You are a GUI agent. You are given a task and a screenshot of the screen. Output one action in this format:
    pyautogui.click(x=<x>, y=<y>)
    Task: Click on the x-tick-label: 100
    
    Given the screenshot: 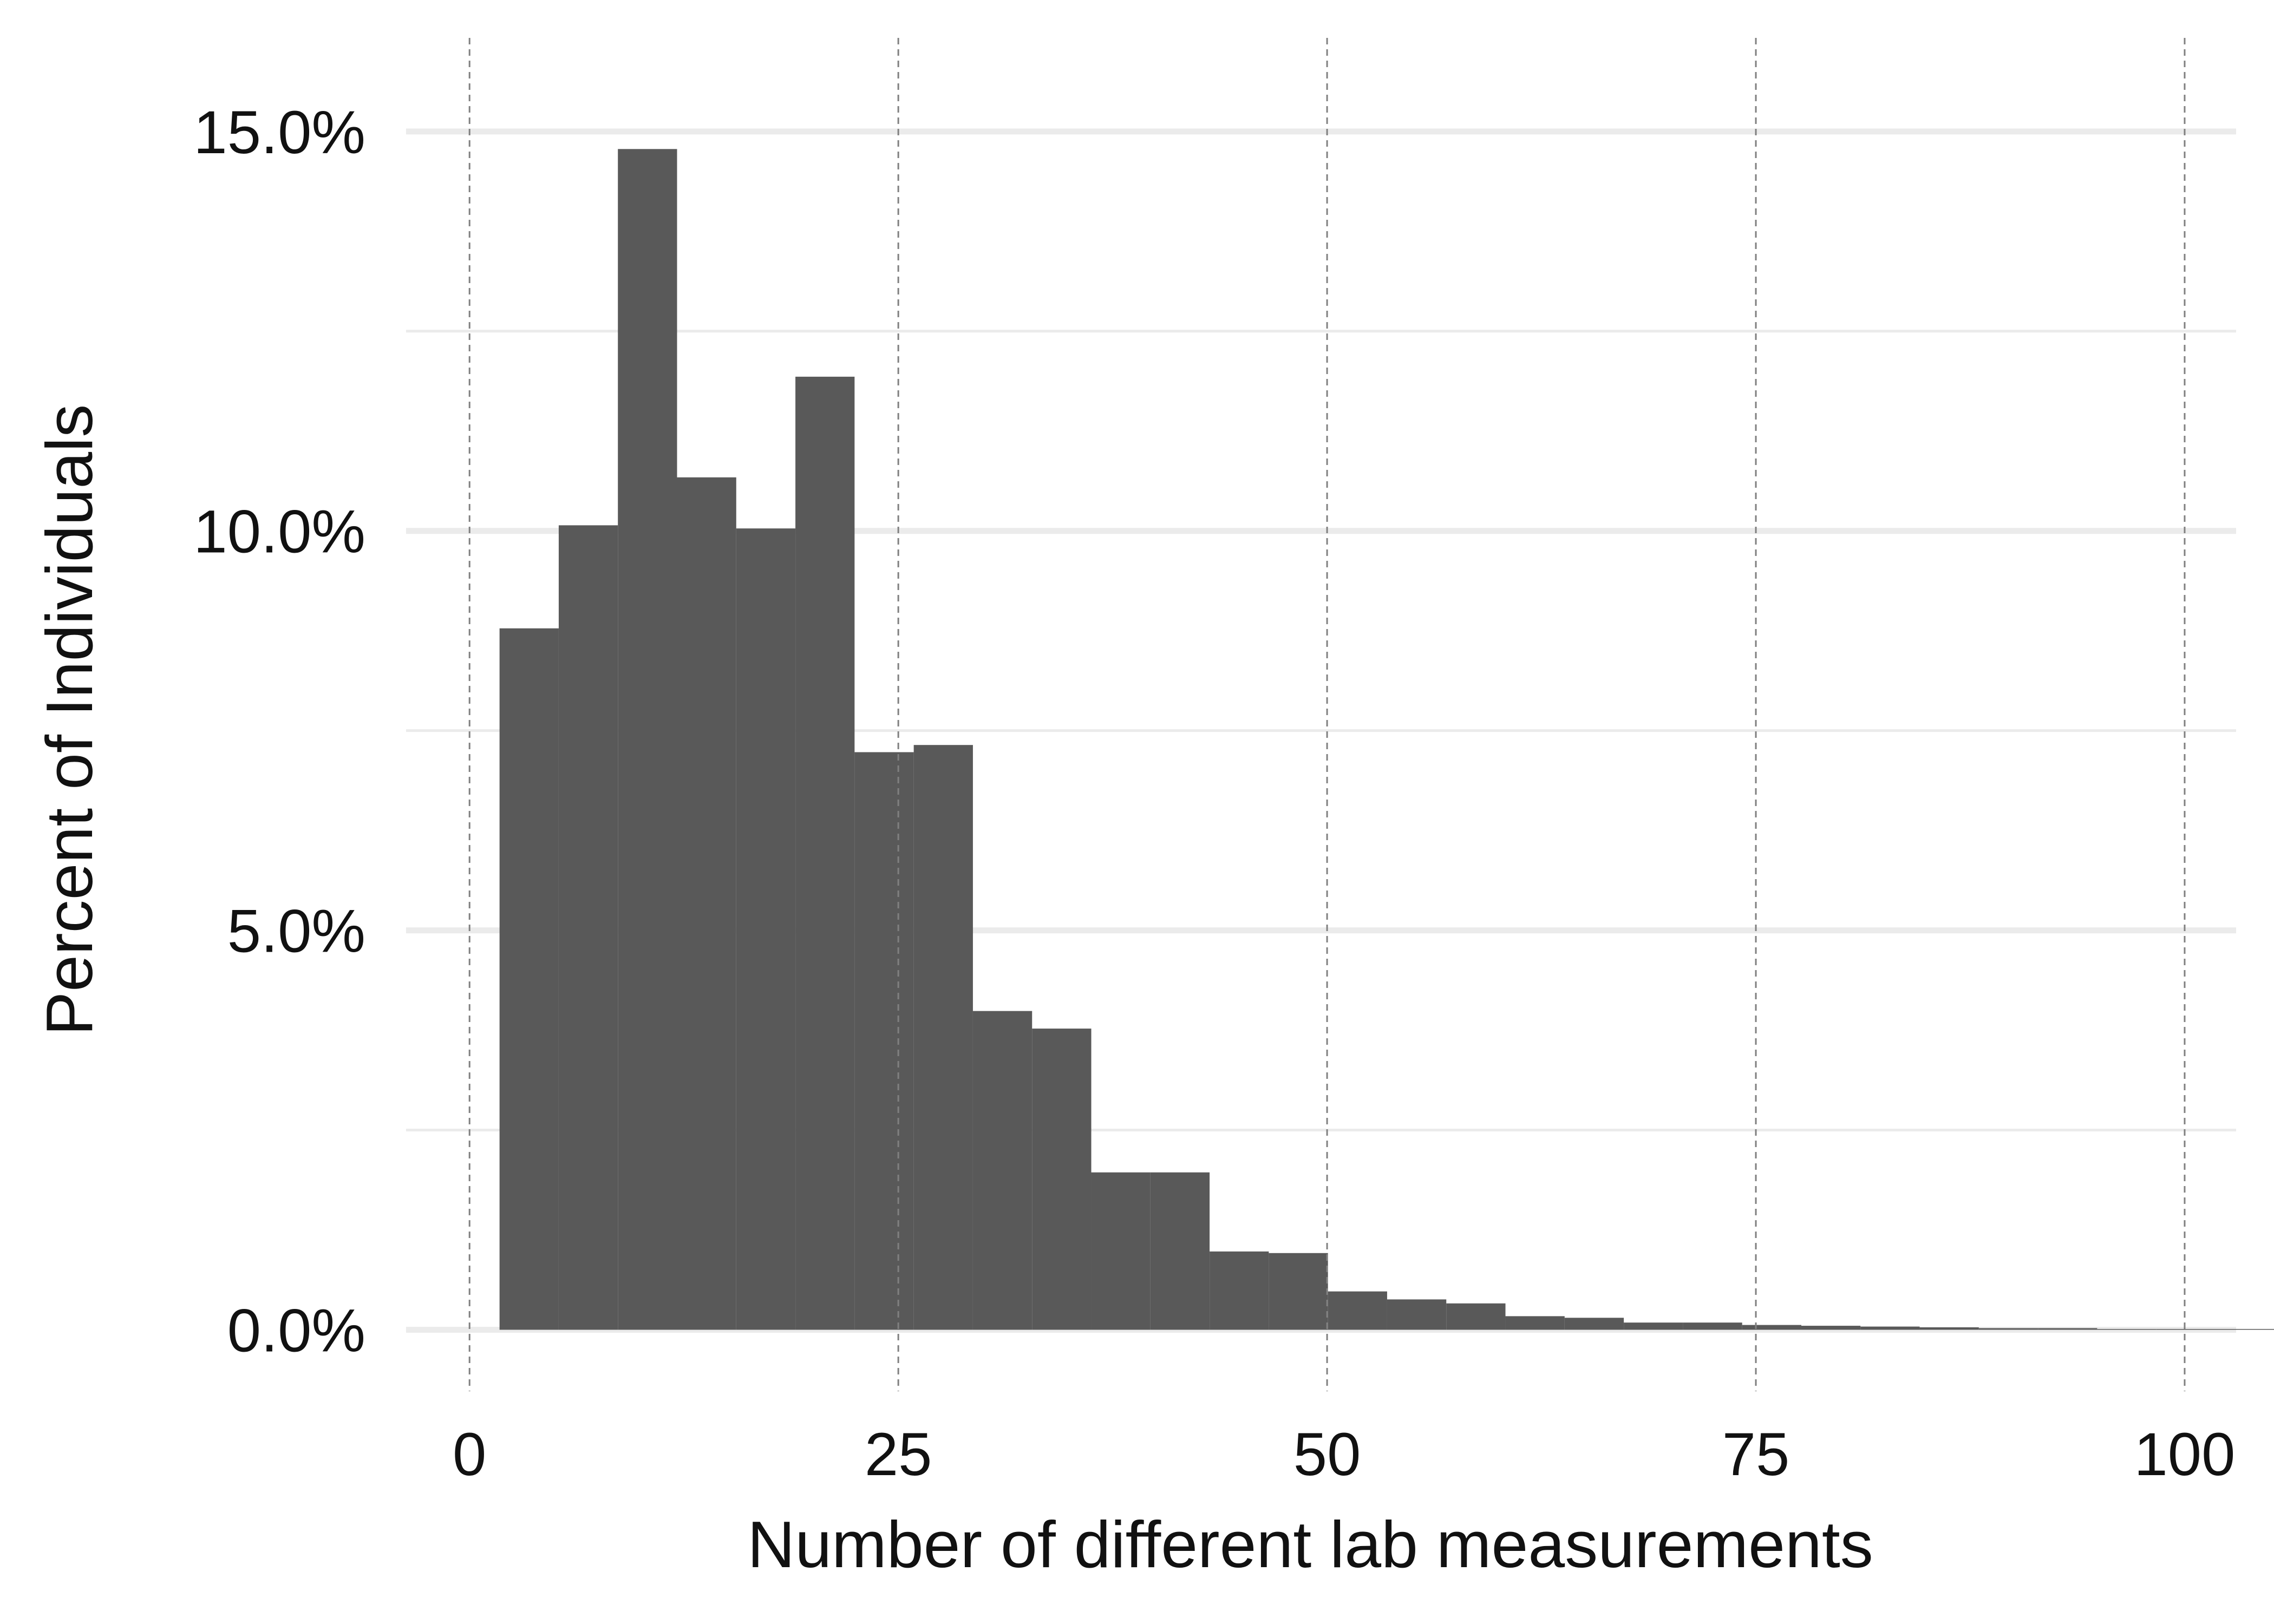 What is the action you would take?
    pyautogui.click(x=2185, y=1454)
    